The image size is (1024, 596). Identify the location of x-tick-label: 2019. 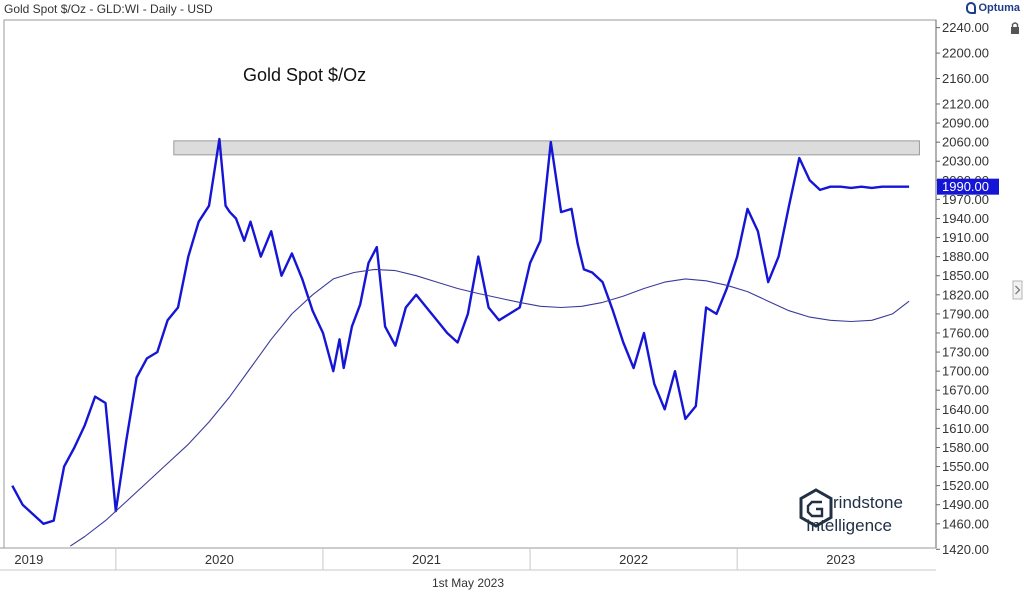
(28, 559).